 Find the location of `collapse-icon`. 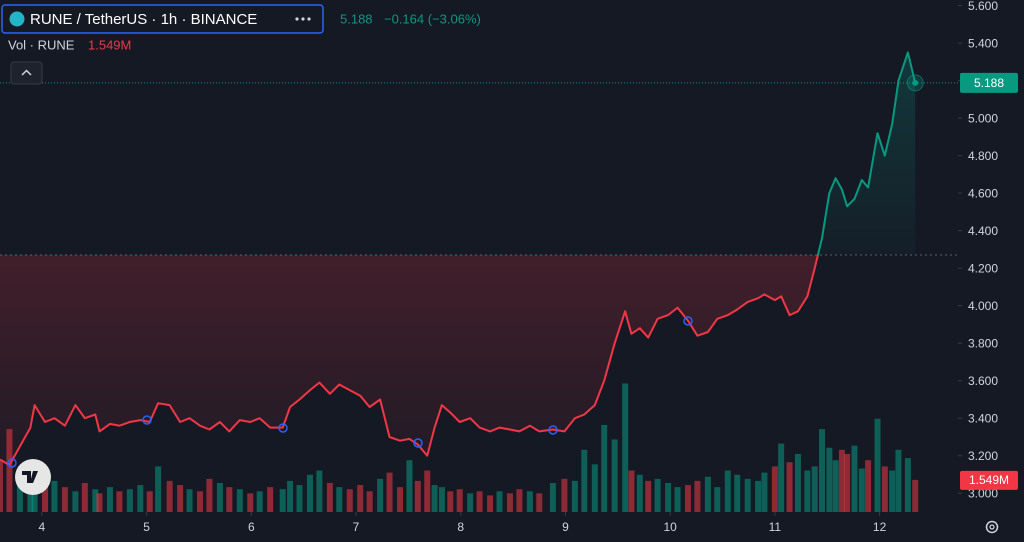

collapse-icon is located at coordinates (26, 72).